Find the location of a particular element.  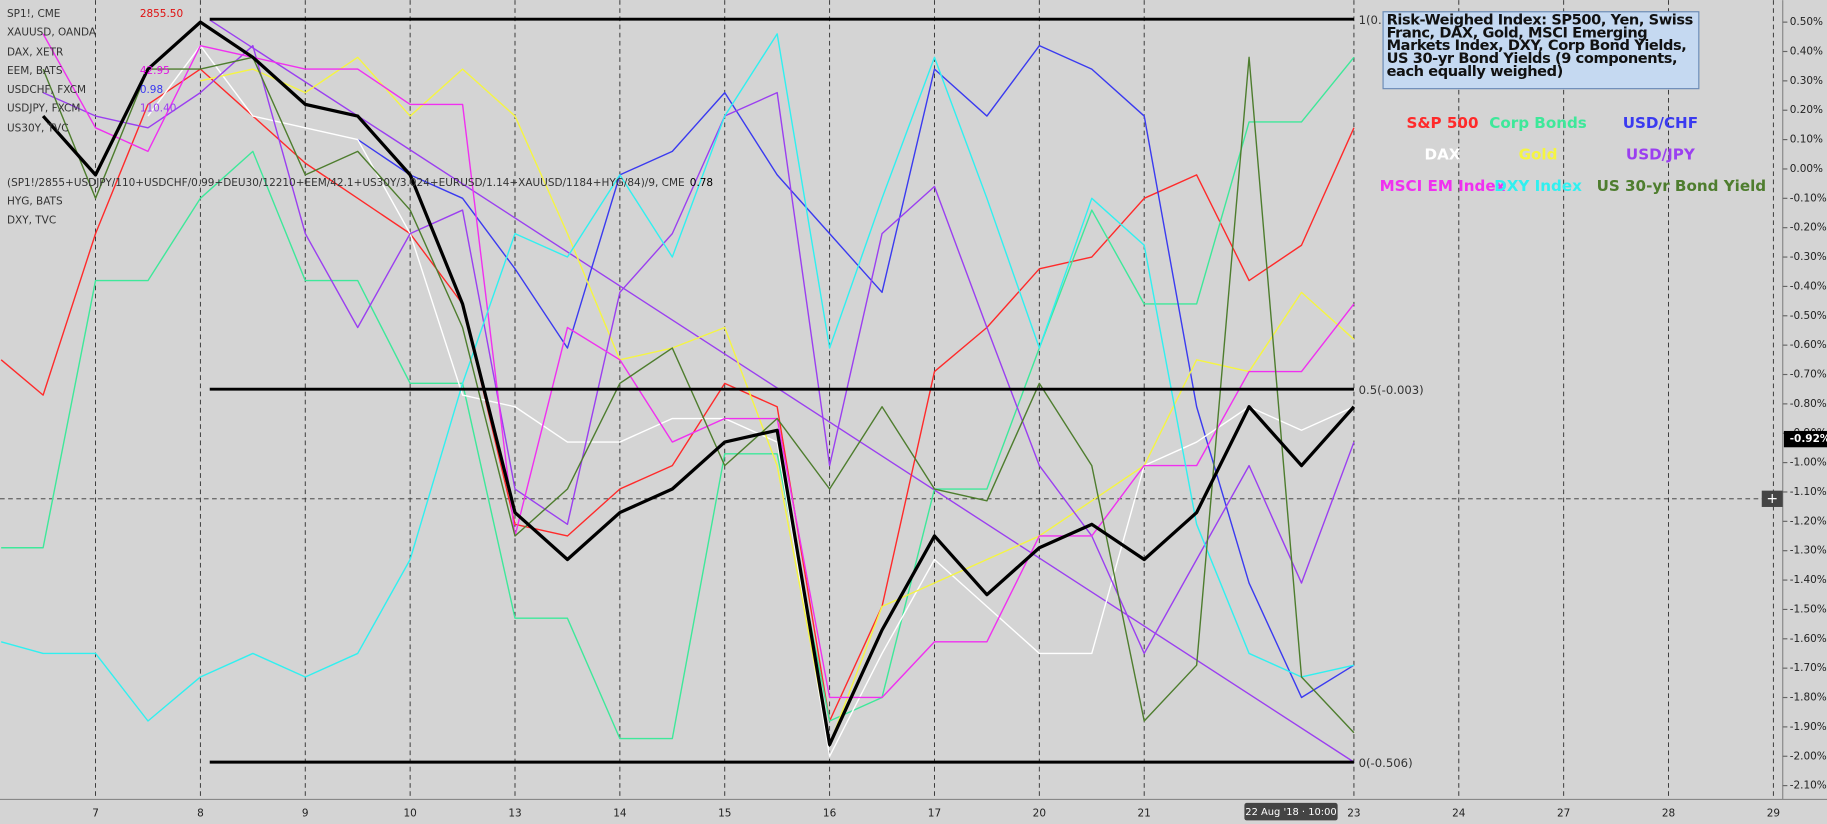

symbol-label: DXY, TVC is located at coordinates (31, 220).